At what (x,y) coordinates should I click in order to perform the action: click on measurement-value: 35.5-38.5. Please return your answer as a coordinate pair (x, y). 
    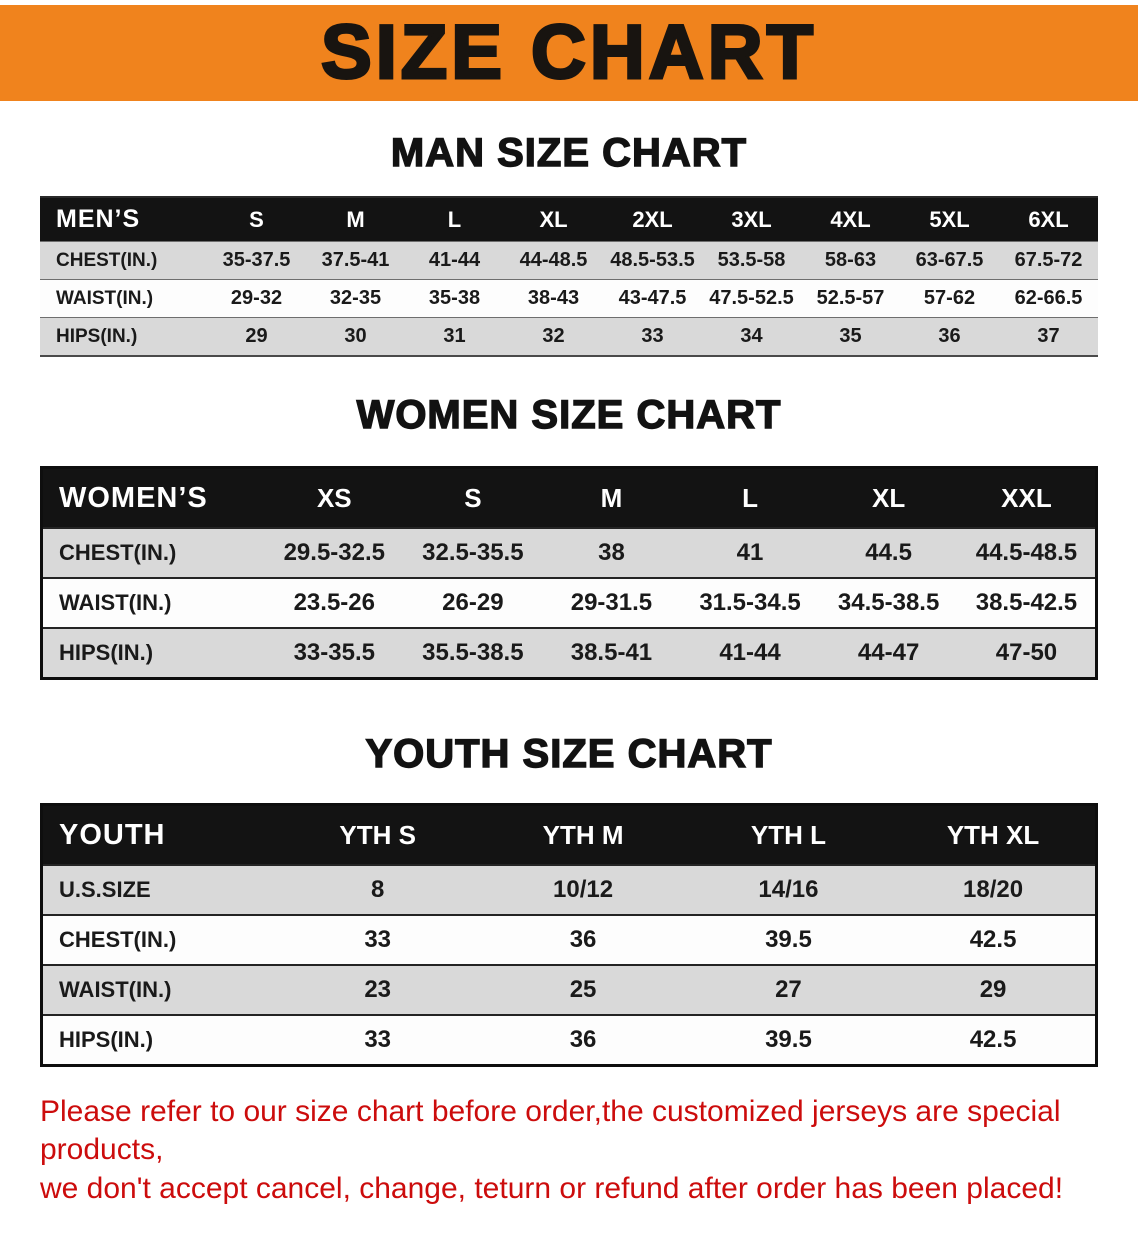
    Looking at the image, I should click on (473, 652).